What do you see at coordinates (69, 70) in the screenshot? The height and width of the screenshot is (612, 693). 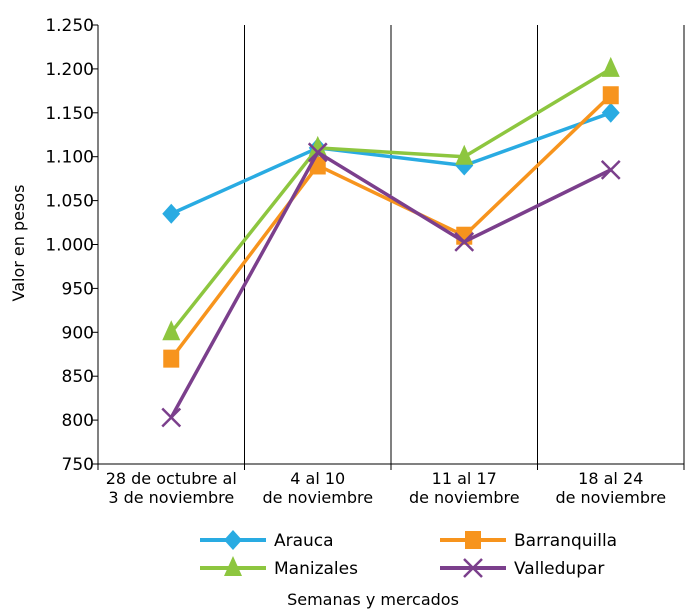 I see `y-tick-label: 1.200` at bounding box center [69, 70].